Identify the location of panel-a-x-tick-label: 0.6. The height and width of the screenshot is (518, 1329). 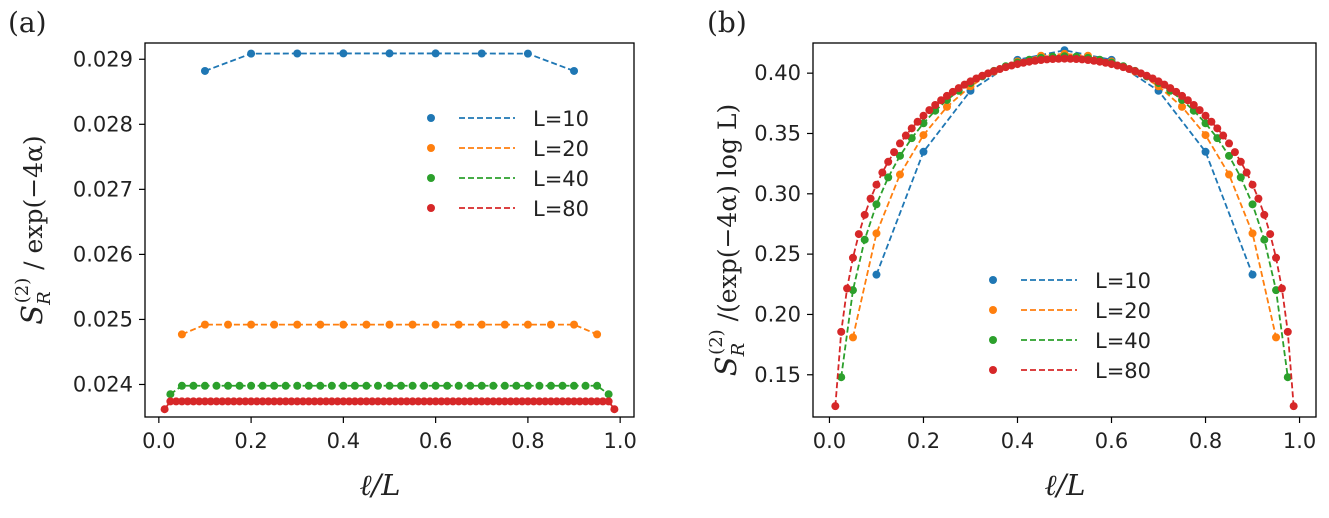
(435, 441).